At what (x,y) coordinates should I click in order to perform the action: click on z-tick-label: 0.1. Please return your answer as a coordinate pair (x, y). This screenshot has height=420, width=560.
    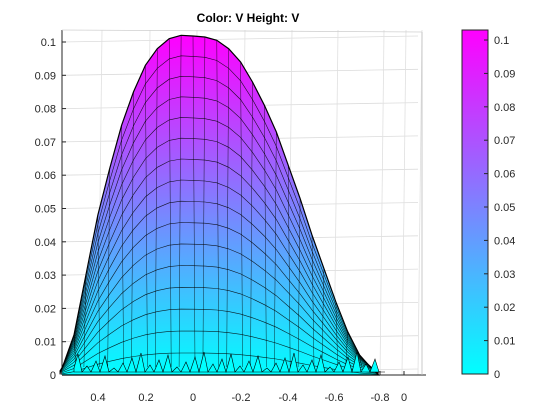
    Looking at the image, I should click on (48, 43).